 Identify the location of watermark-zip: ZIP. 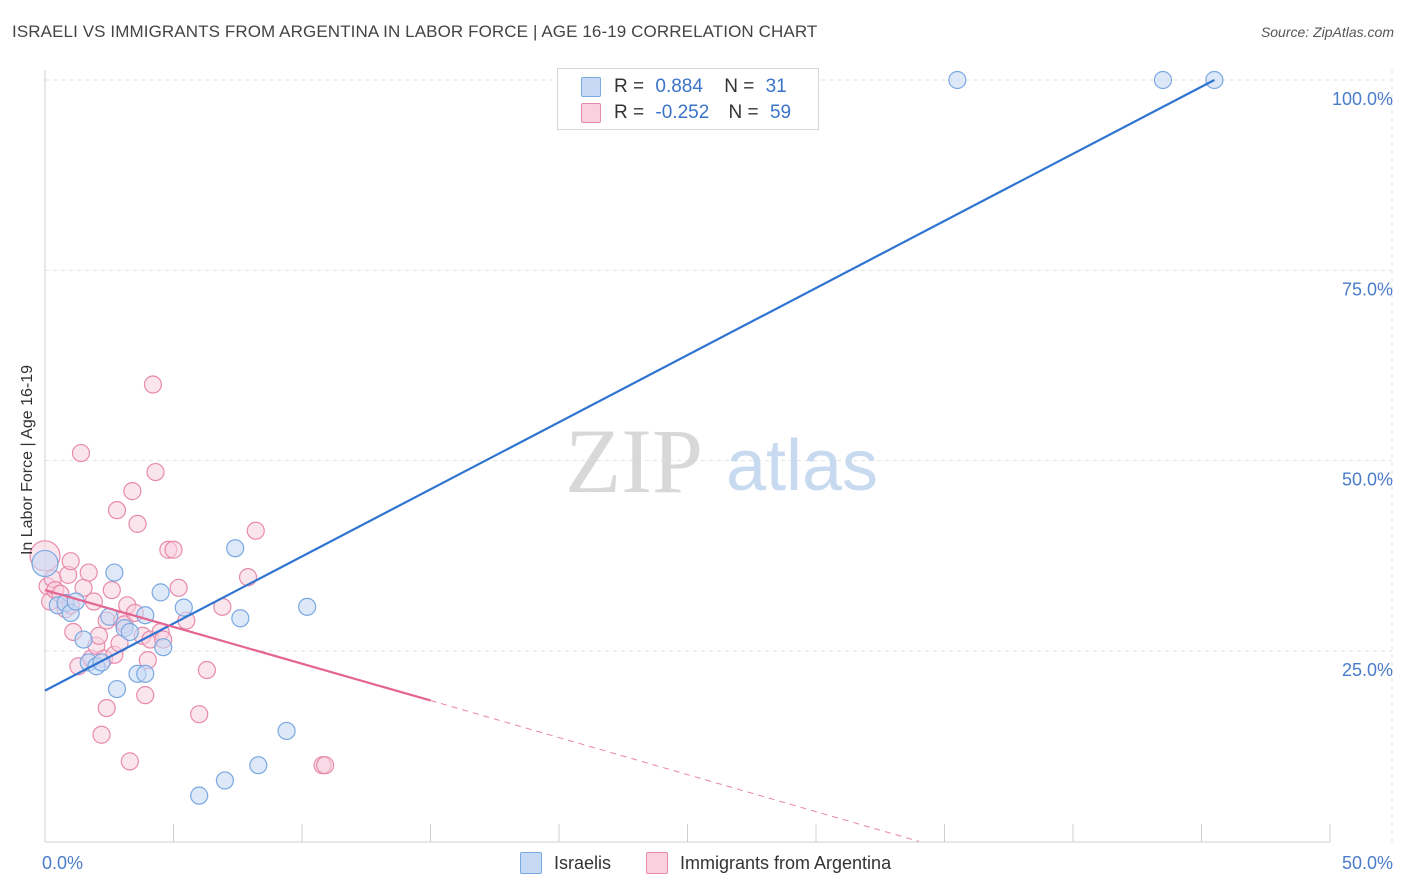
(634, 461).